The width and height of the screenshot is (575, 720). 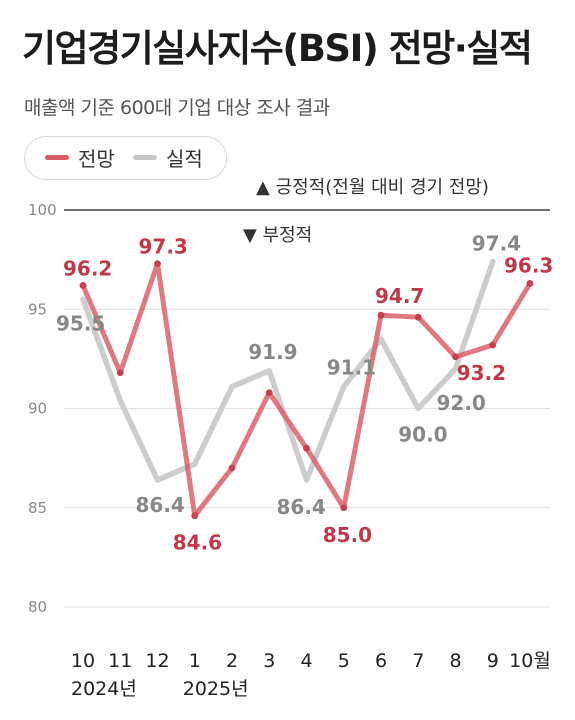 What do you see at coordinates (351, 368) in the screenshot?
I see `data-label-actual-7: 91.1` at bounding box center [351, 368].